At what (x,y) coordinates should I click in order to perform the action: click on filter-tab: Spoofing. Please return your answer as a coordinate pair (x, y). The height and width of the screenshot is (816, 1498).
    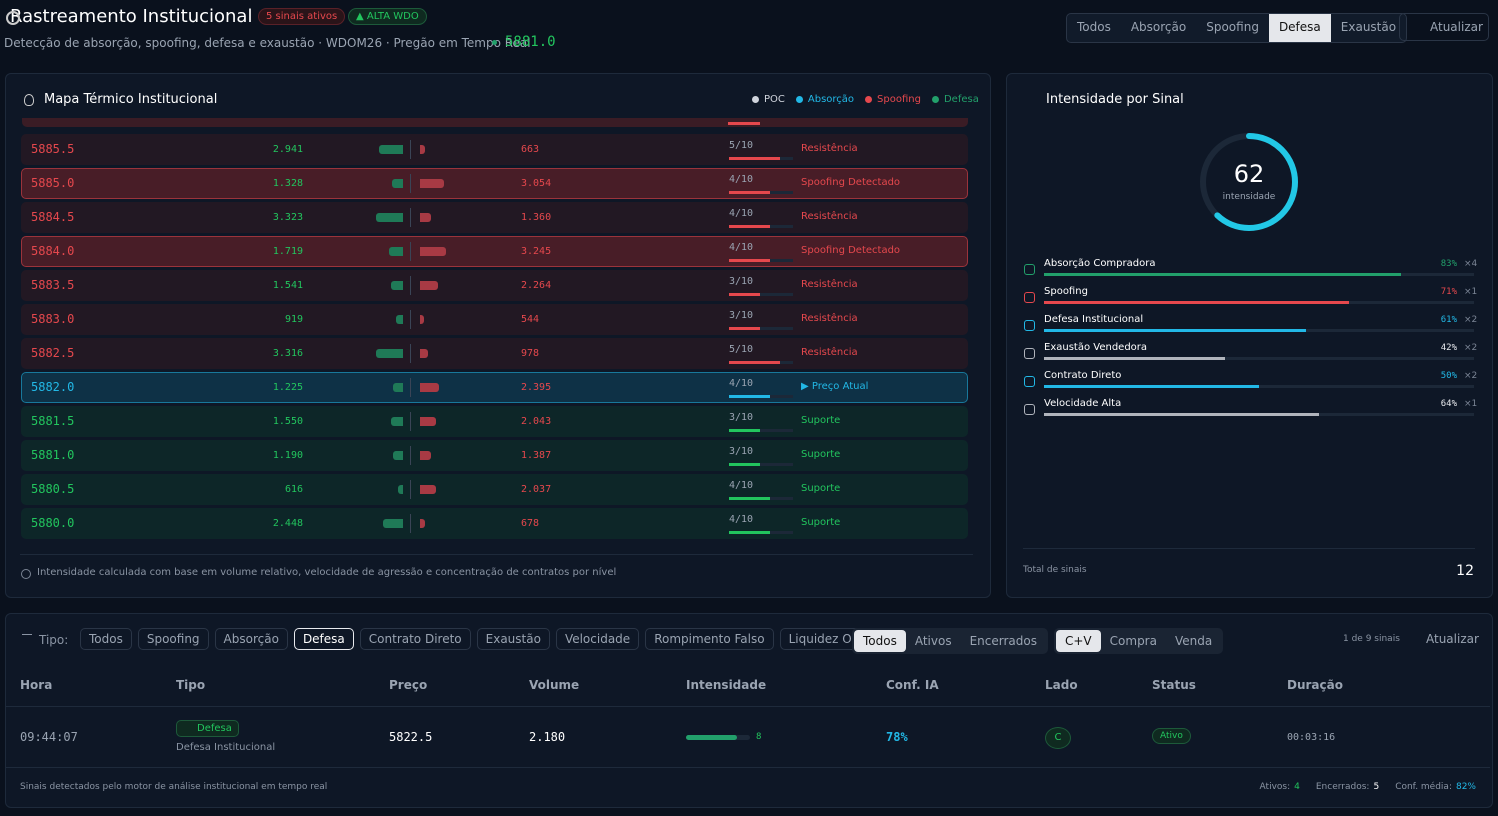
    Looking at the image, I should click on (1232, 27).